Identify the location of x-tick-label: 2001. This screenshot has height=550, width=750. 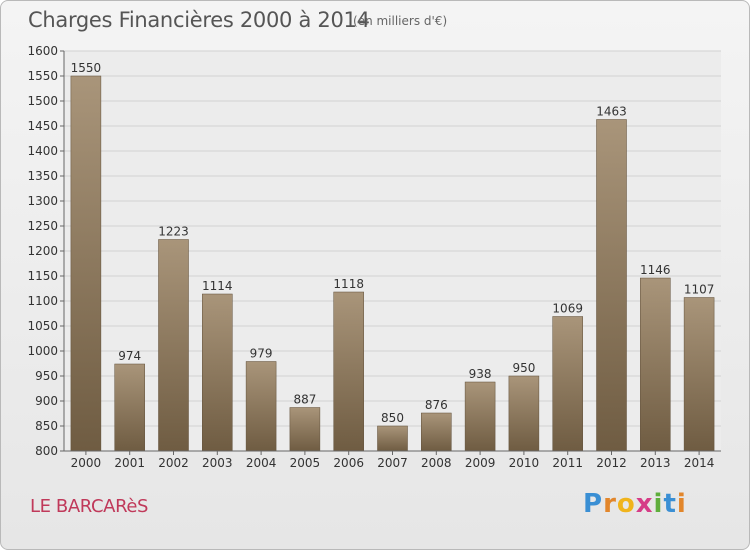
(129, 463).